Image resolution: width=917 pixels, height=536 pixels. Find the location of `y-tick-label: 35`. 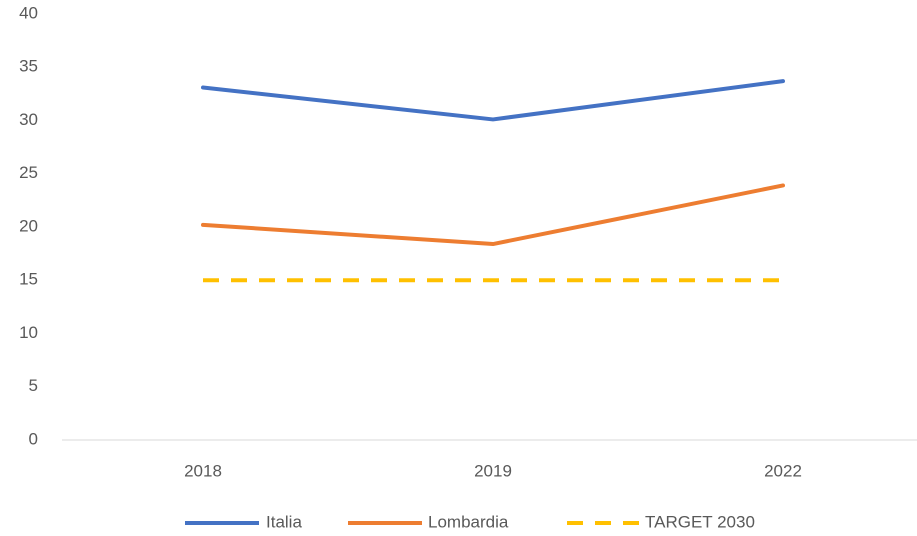

y-tick-label: 35 is located at coordinates (28, 66).